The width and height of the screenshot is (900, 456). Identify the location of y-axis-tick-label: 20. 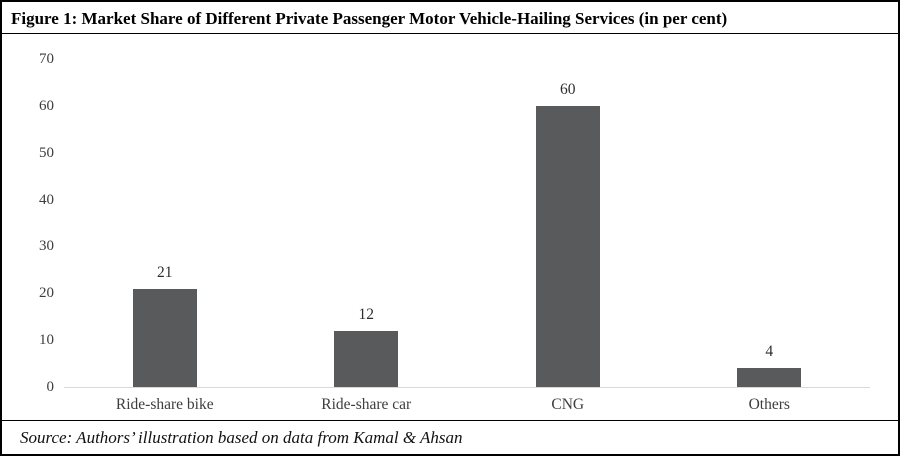
(46, 293).